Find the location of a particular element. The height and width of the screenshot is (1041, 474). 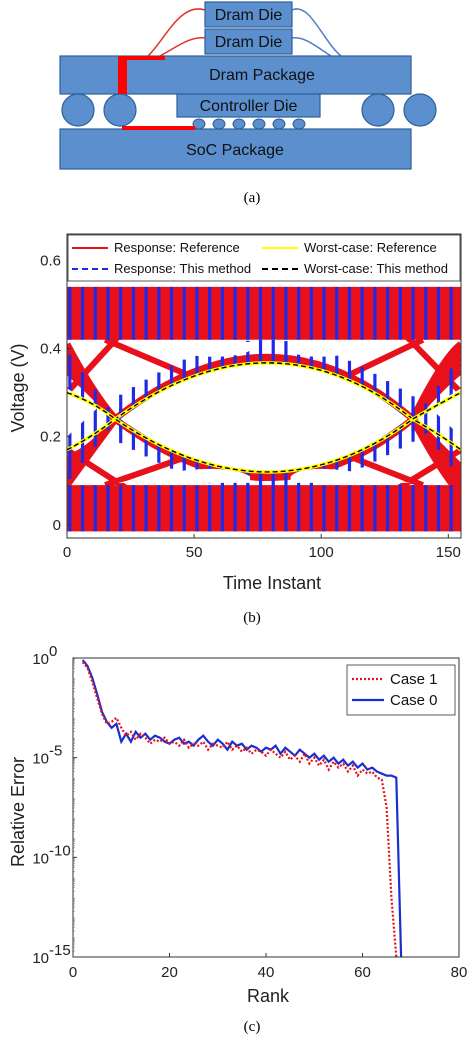

micro-bumps is located at coordinates (249, 124).